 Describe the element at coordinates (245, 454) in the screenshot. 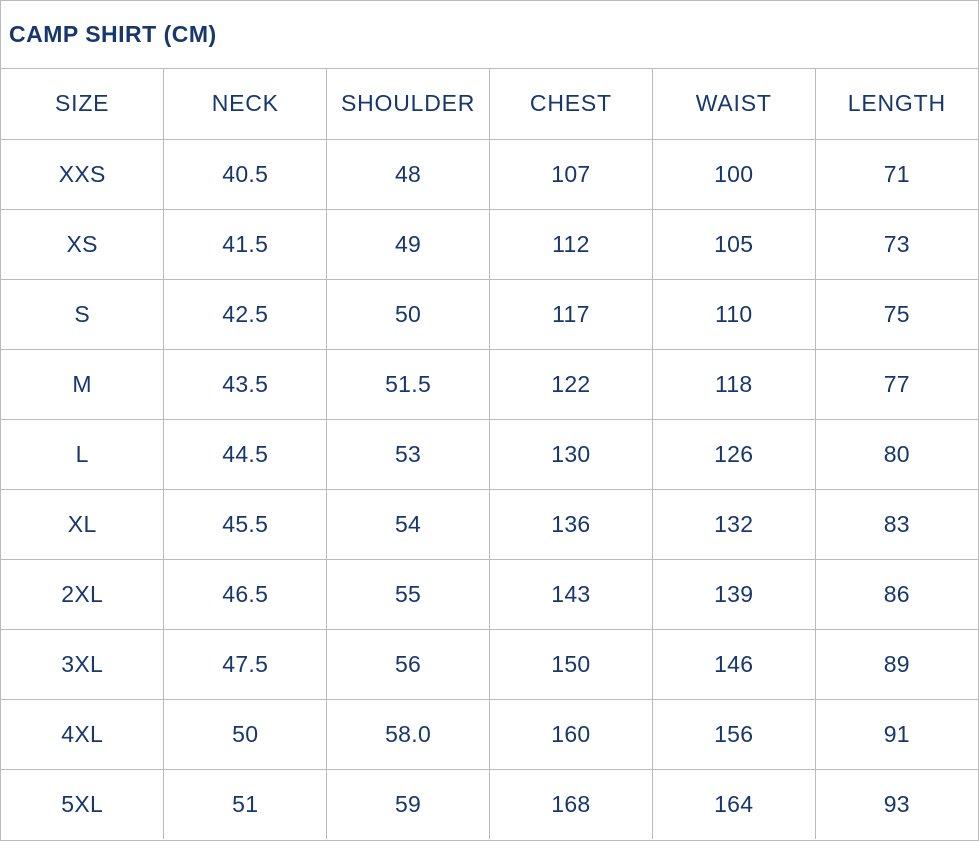

I see `measurement-cell: 44.5` at that location.